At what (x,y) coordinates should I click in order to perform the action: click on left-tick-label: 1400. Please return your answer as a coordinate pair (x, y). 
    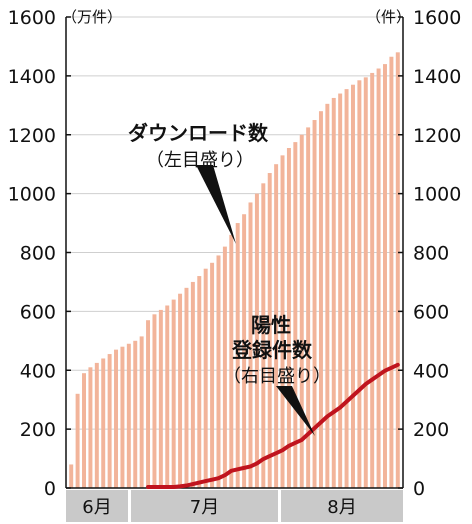
    Looking at the image, I should click on (32, 77).